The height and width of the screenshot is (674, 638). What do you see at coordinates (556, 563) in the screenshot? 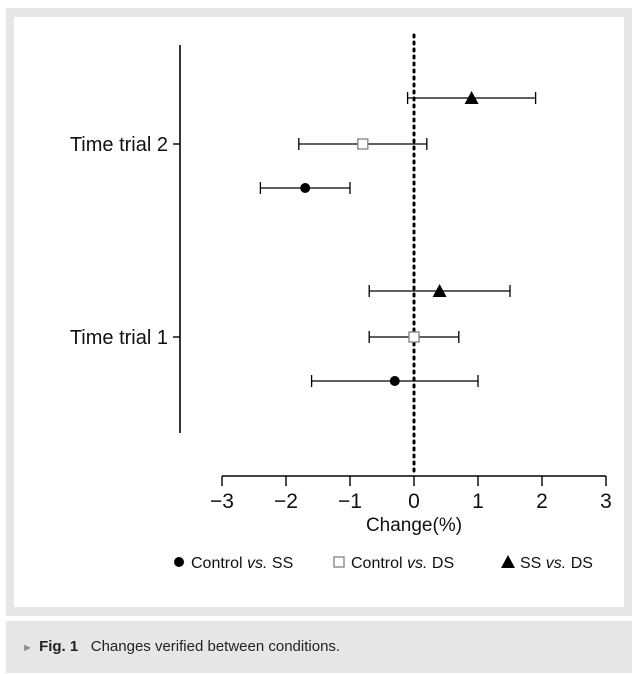
I see `legend-label: SS vs. DS` at bounding box center [556, 563].